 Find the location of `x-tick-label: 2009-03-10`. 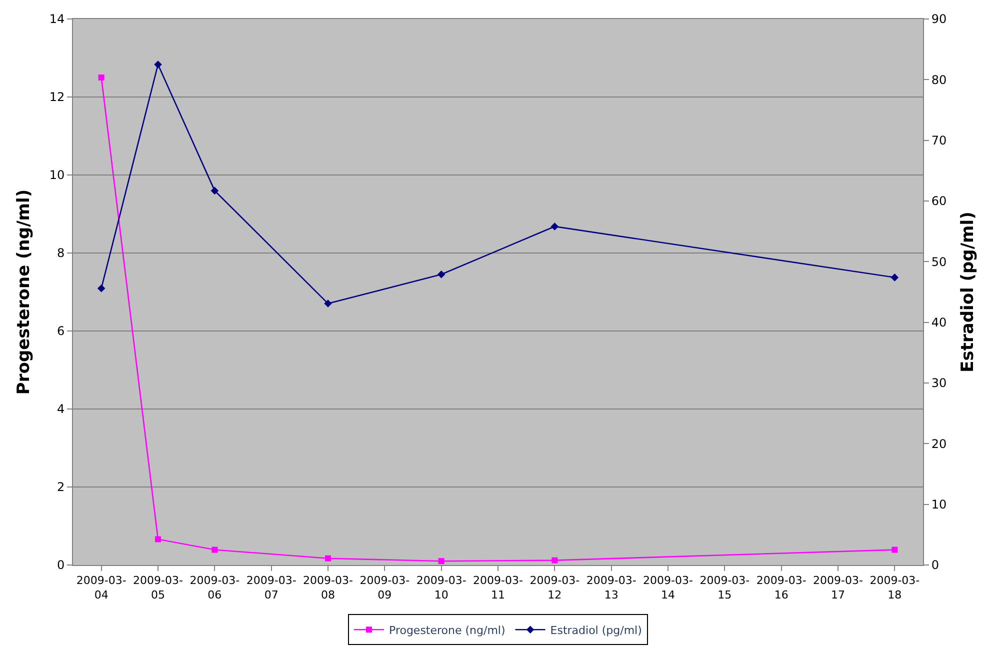

x-tick-label: 2009-03-10 is located at coordinates (441, 588).